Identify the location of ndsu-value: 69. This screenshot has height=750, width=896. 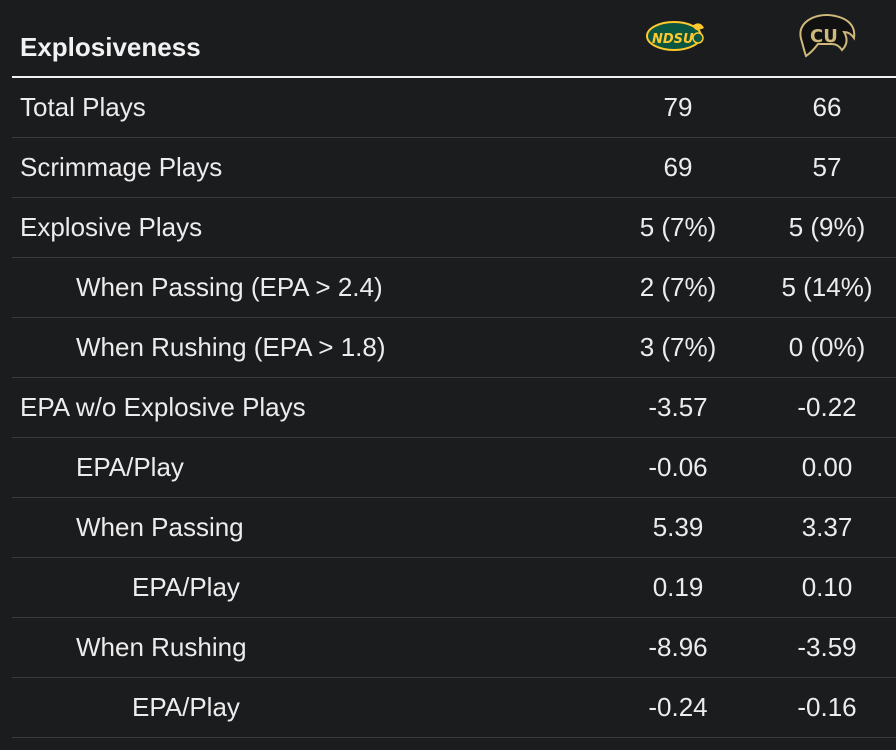
(678, 167).